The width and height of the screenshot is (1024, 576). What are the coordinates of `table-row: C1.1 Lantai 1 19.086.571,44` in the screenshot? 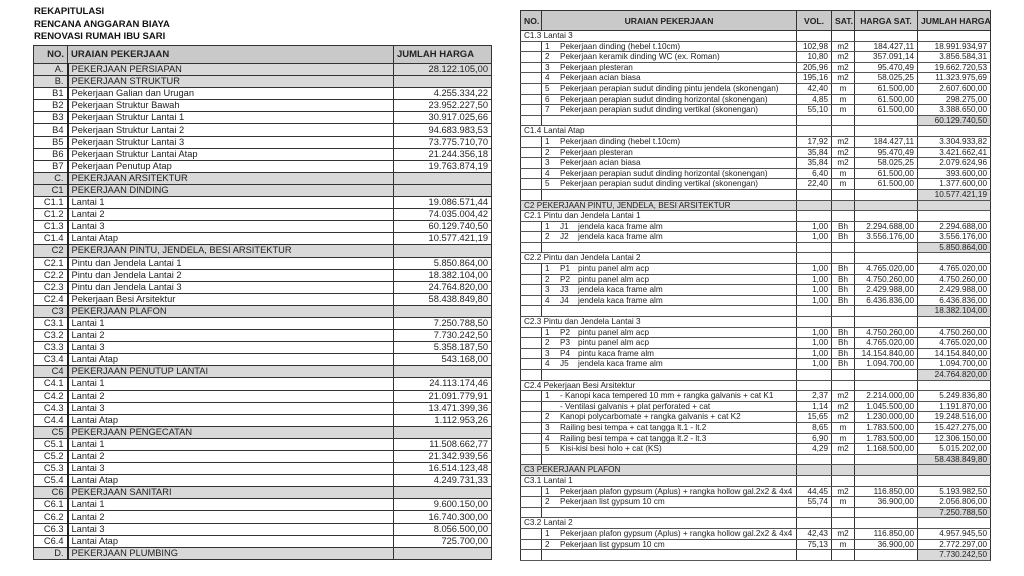 It's located at (262, 203).